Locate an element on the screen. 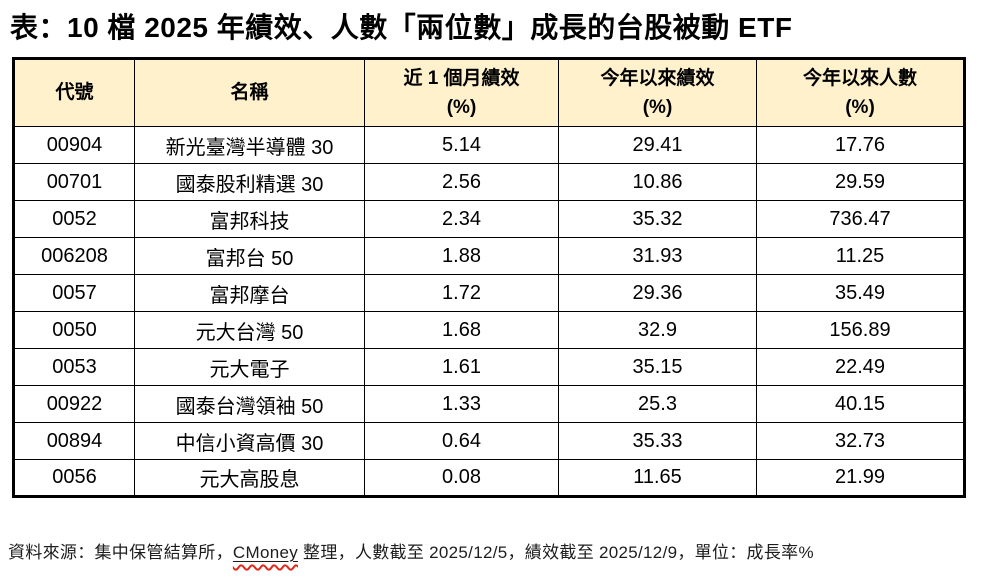 This screenshot has height=578, width=986. column-header-2: 名稱 is located at coordinates (249, 92).